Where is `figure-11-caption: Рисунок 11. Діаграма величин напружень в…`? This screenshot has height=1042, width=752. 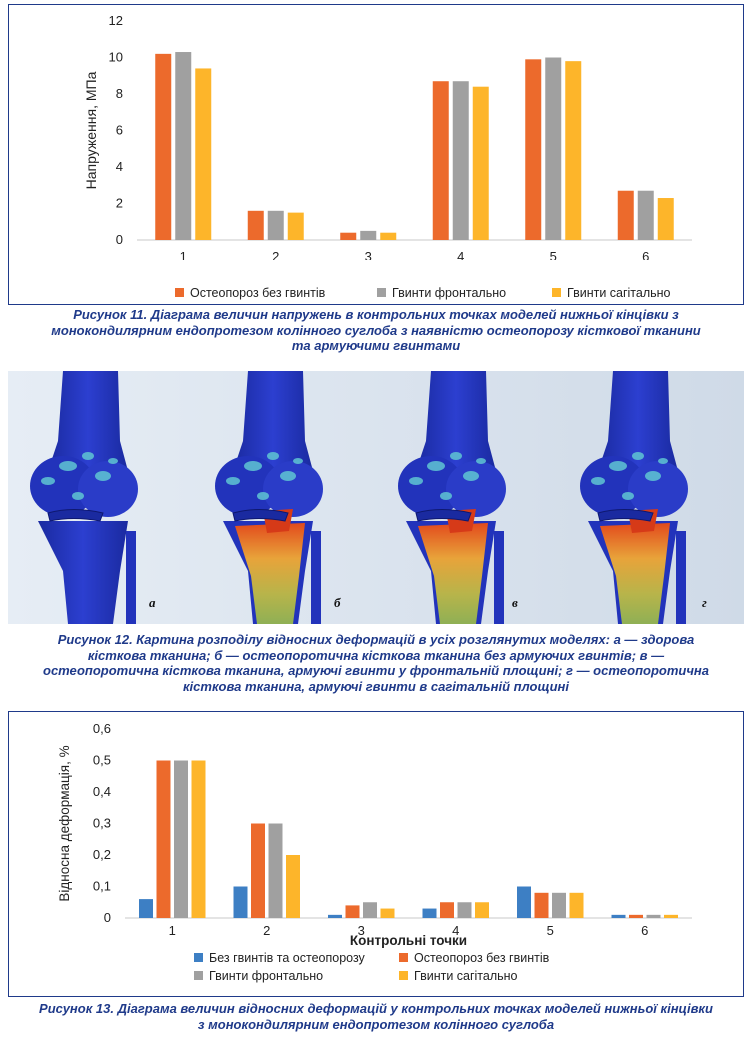
figure-11-caption: Рисунок 11. Діаграма величин напружень в… is located at coordinates (376, 330).